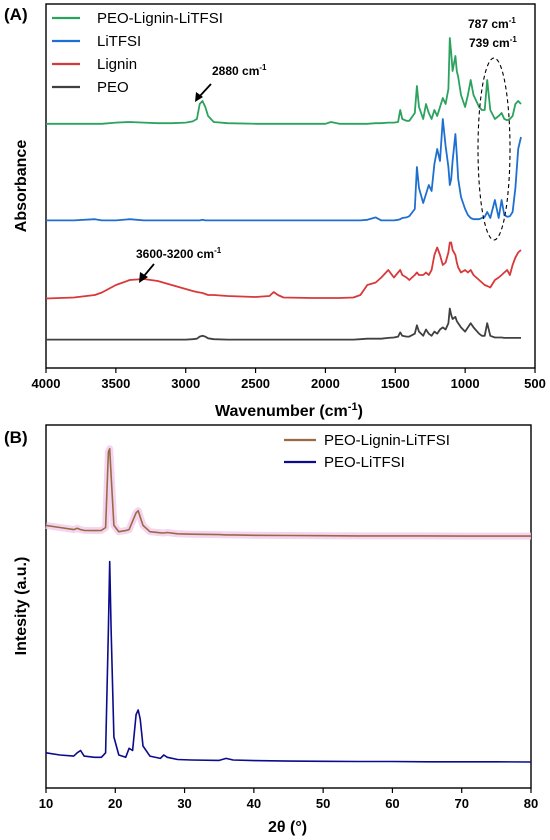 The width and height of the screenshot is (550, 840). What do you see at coordinates (492, 23) in the screenshot?
I see `annotation-787-text: 787 cm-1` at bounding box center [492, 23].